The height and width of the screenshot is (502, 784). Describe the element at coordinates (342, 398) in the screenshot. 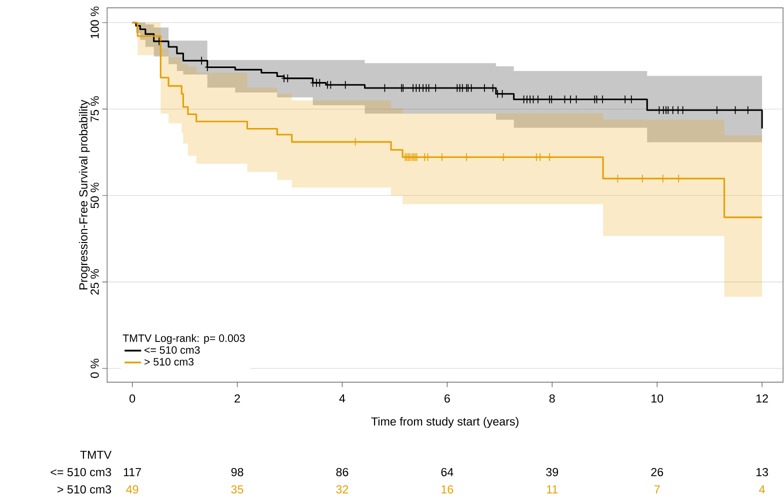

I see `x-tick-label: 4` at that location.